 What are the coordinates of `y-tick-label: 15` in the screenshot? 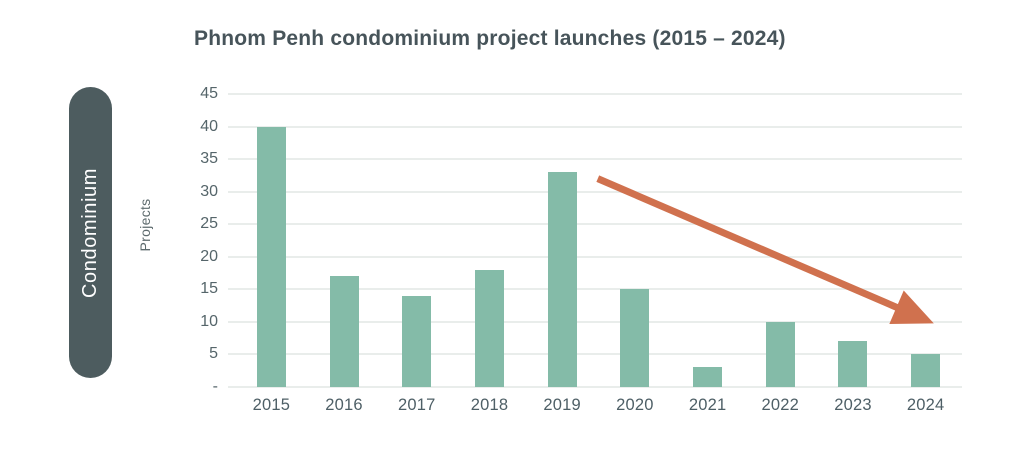 It's located at (209, 289).